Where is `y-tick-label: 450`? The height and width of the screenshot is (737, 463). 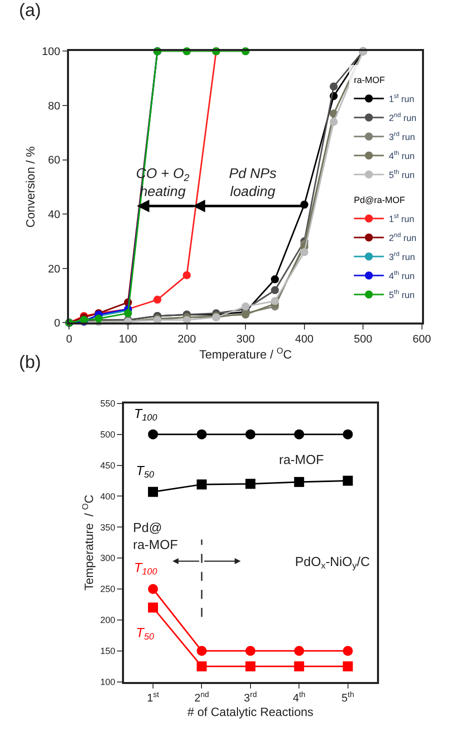 y-tick-label: 450 is located at coordinates (108, 465).